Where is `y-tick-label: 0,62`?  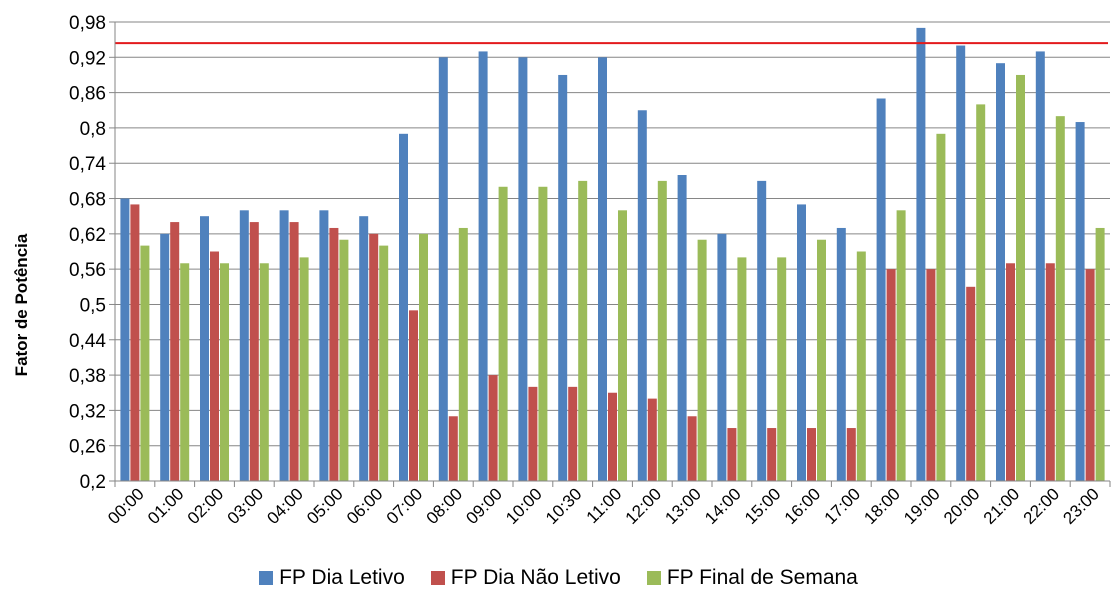 y-tick-label: 0,62 is located at coordinates (87, 235).